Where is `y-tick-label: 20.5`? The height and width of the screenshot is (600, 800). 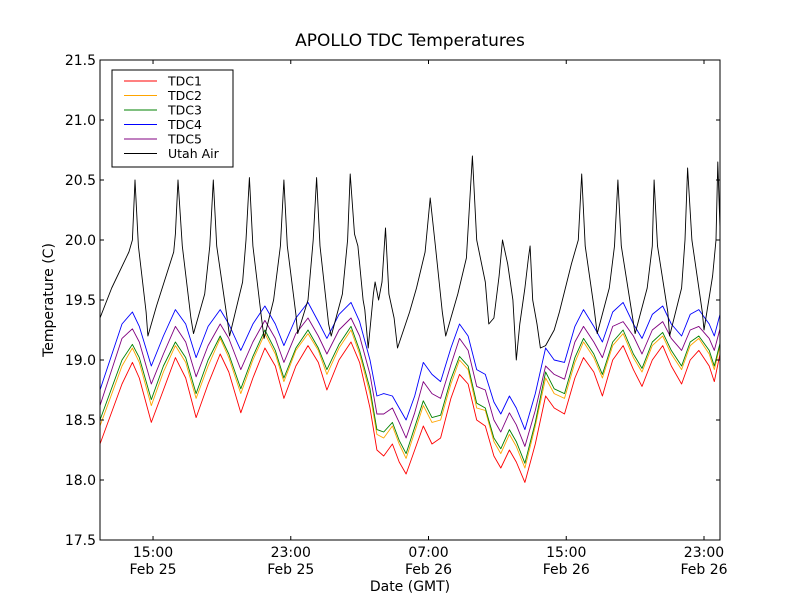
y-tick-label: 20.5 is located at coordinates (80, 181).